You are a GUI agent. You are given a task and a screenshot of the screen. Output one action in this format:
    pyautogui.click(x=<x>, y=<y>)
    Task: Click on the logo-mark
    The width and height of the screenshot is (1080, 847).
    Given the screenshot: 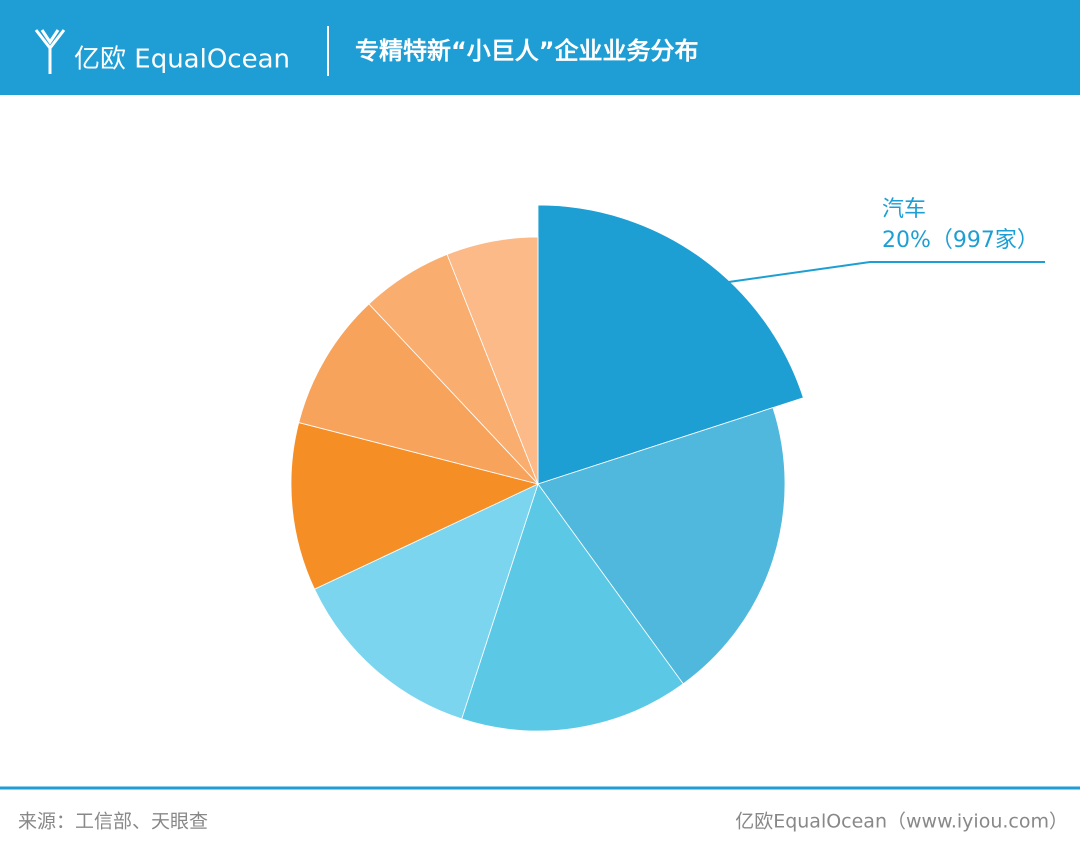 What is the action you would take?
    pyautogui.click(x=50, y=51)
    